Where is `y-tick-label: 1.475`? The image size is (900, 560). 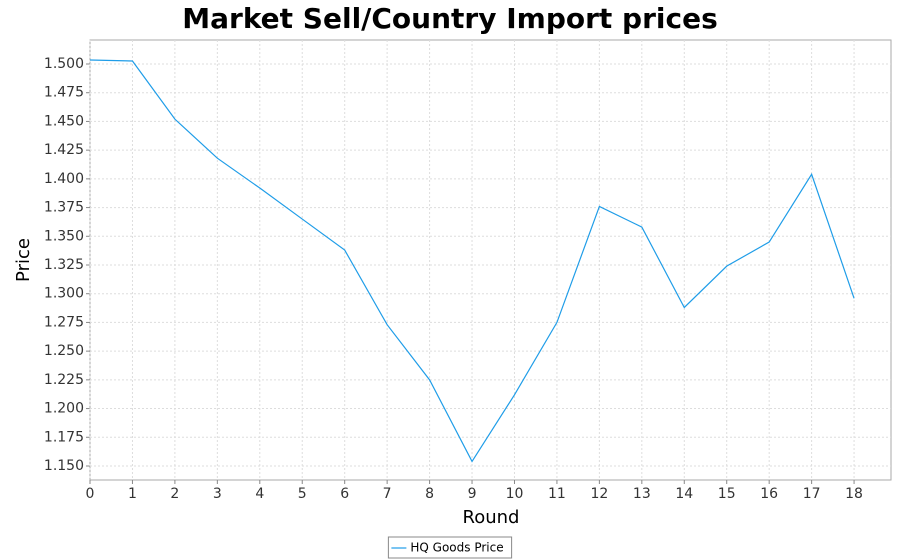
y-tick-label: 1.475 is located at coordinates (64, 93).